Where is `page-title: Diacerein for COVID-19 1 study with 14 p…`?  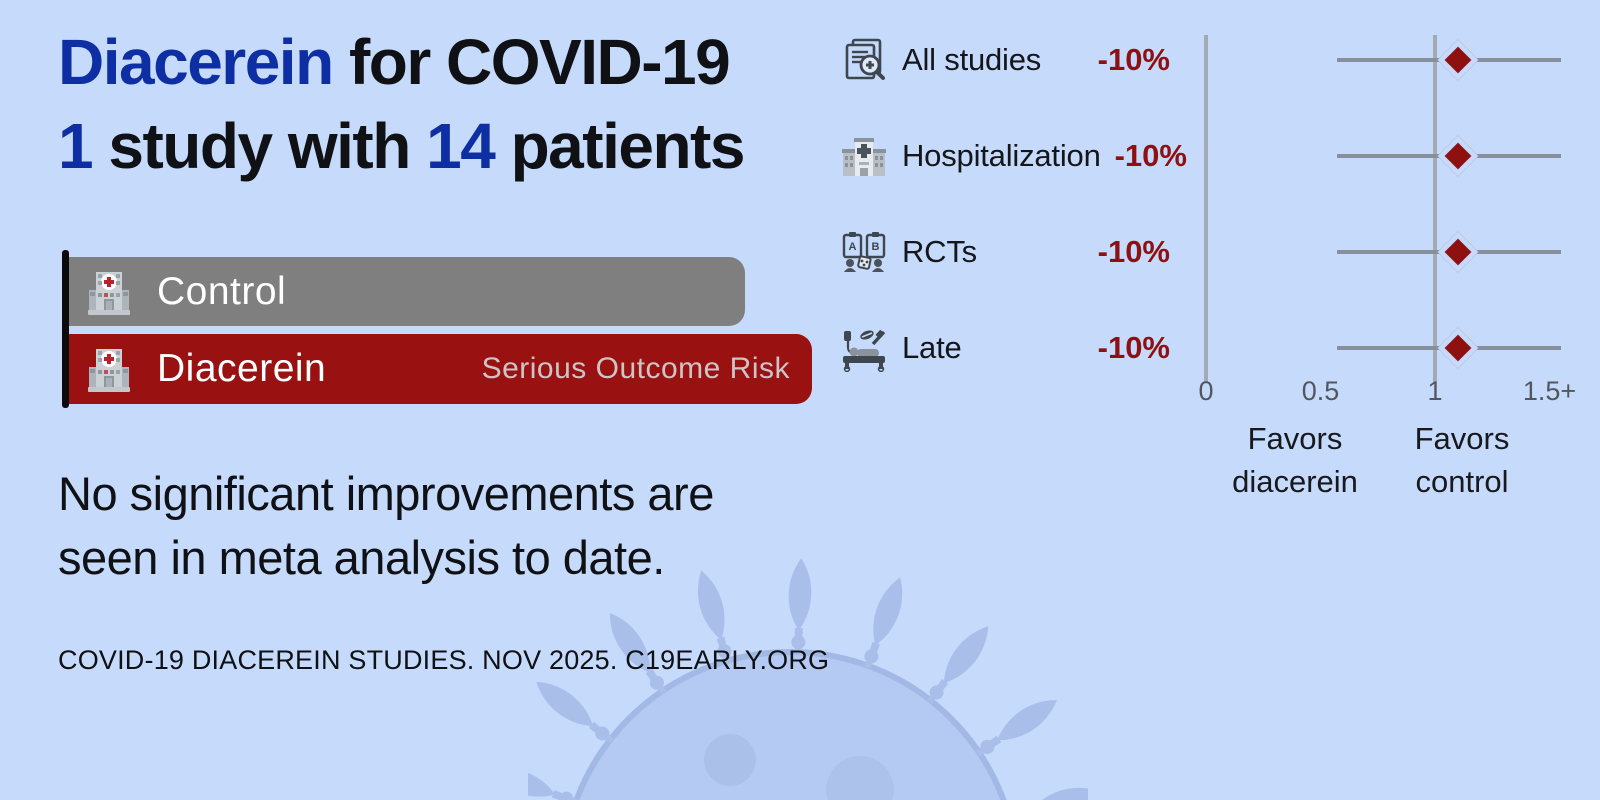
page-title: Diacerein for COVID-19 1 study with 14 p… is located at coordinates (401, 104).